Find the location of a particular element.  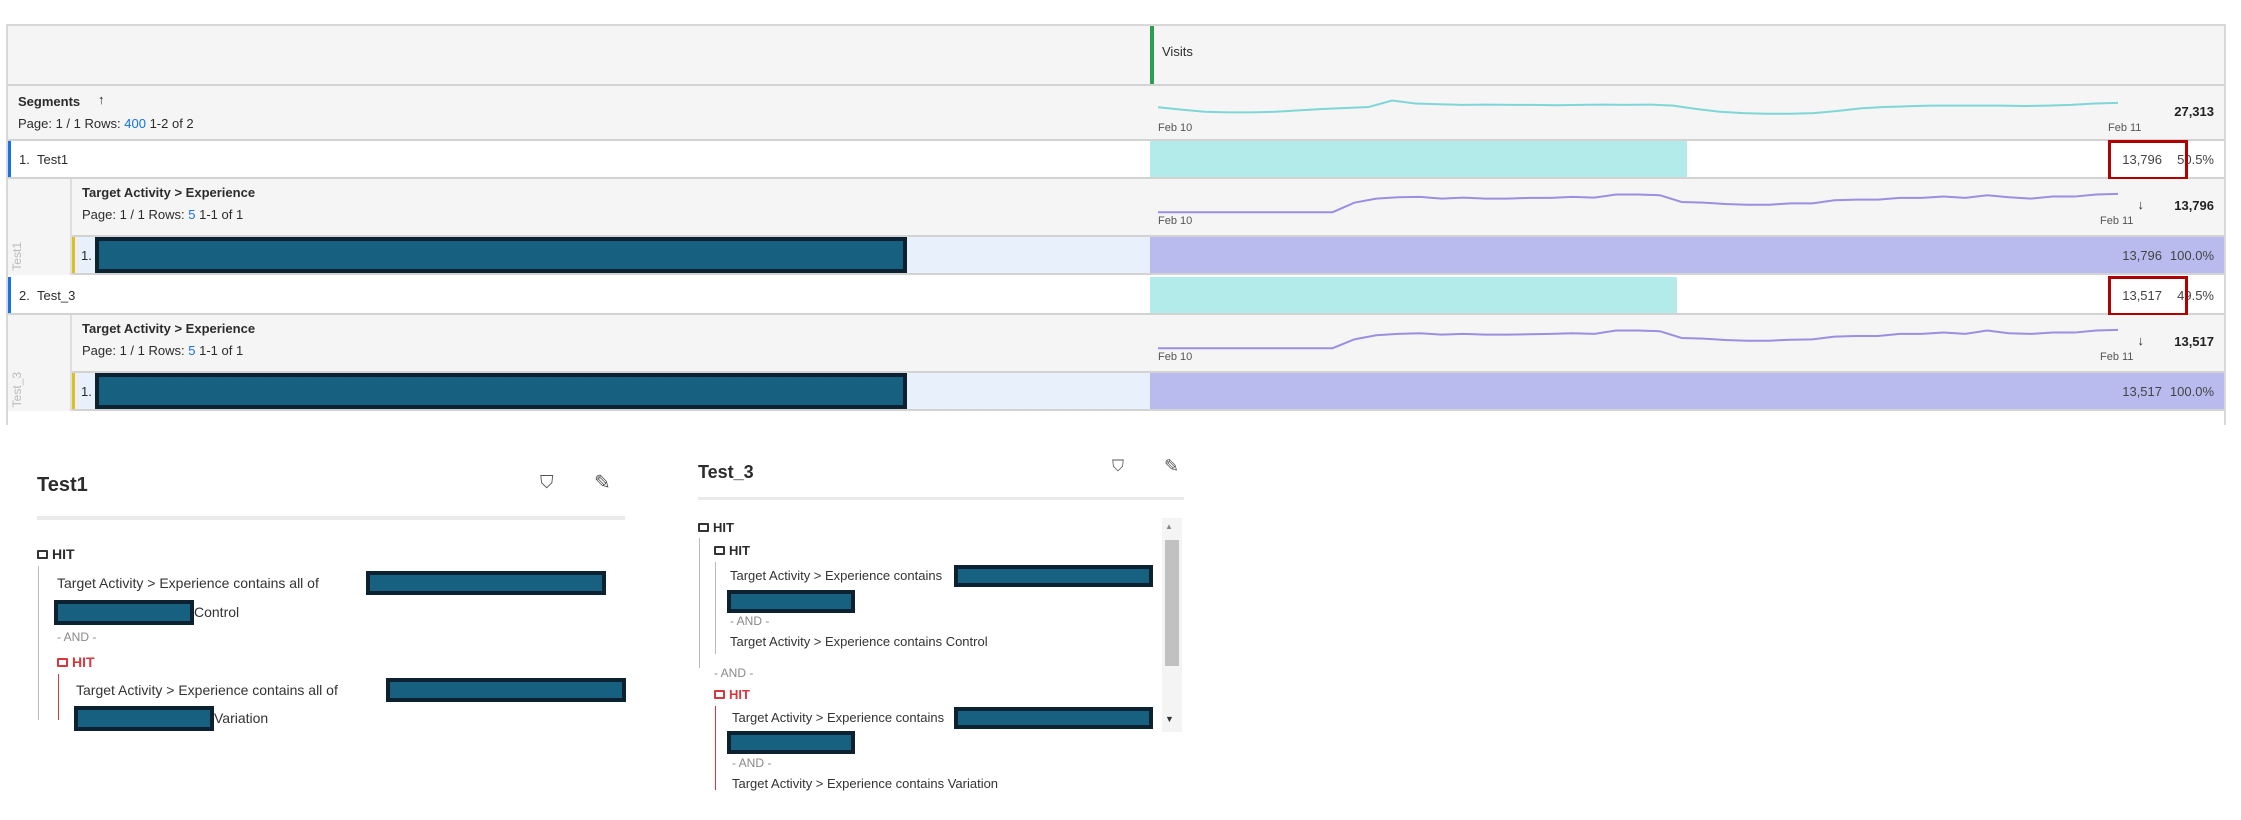

row-range: 1-2 of 2 is located at coordinates (171, 123).